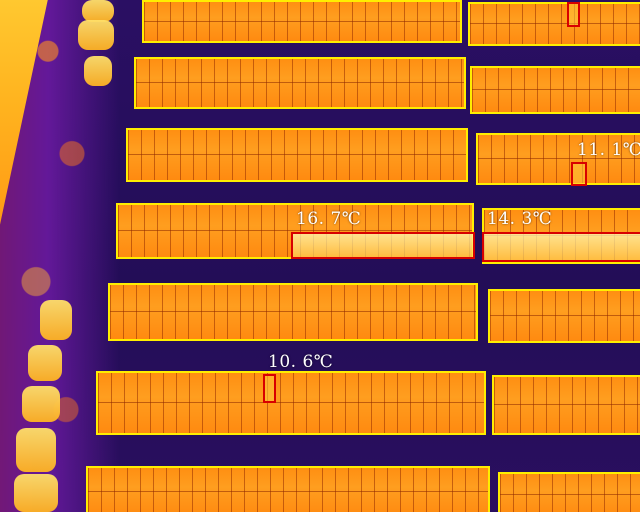 The height and width of the screenshot is (512, 640). I want to click on temperature-label: 16. 7℃, so click(329, 219).